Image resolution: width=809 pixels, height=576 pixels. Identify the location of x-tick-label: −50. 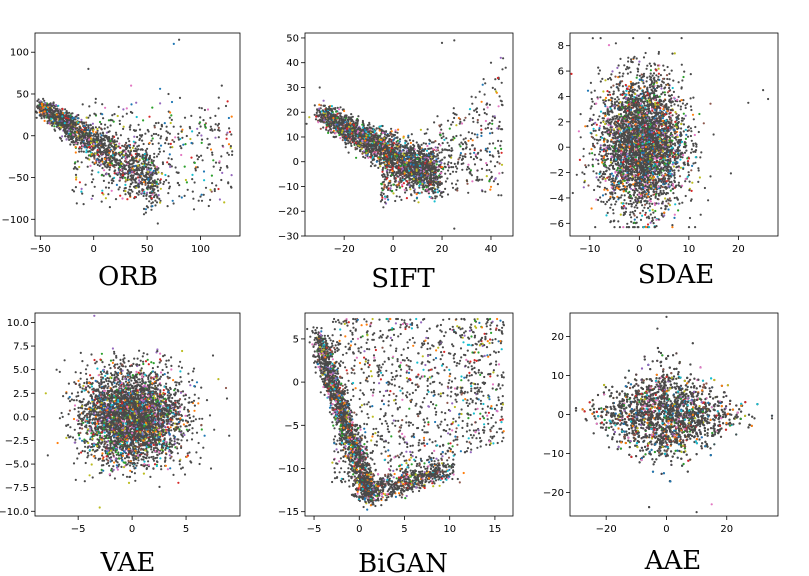
(40, 249).